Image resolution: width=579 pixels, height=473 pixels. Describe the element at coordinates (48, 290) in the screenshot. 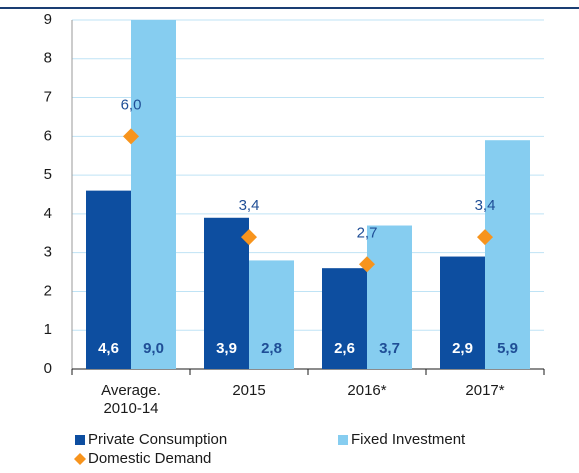

I see `y-tick-label: 2` at that location.